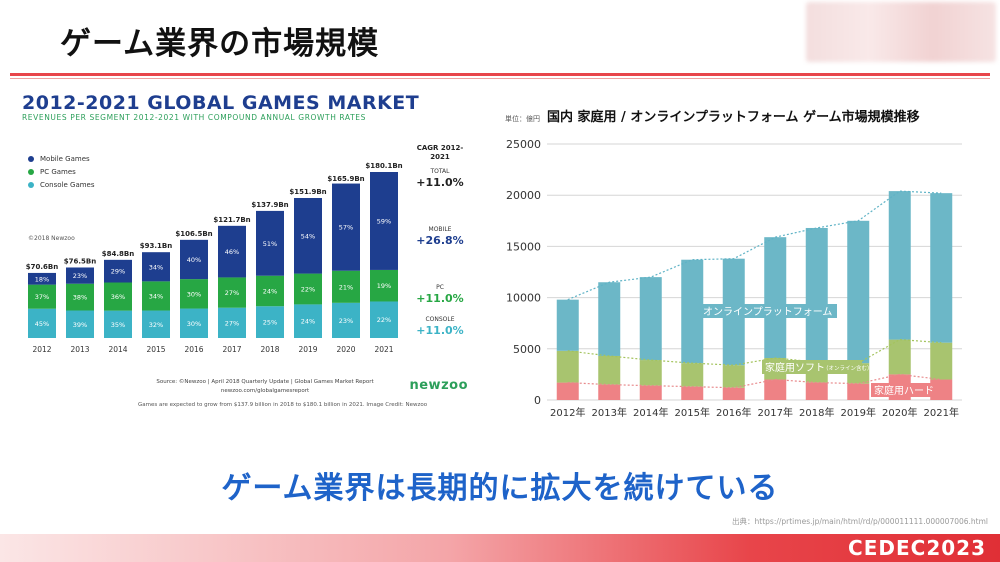 The image size is (1000, 562). I want to click on cagr-console-label: CONSOLE, so click(440, 319).